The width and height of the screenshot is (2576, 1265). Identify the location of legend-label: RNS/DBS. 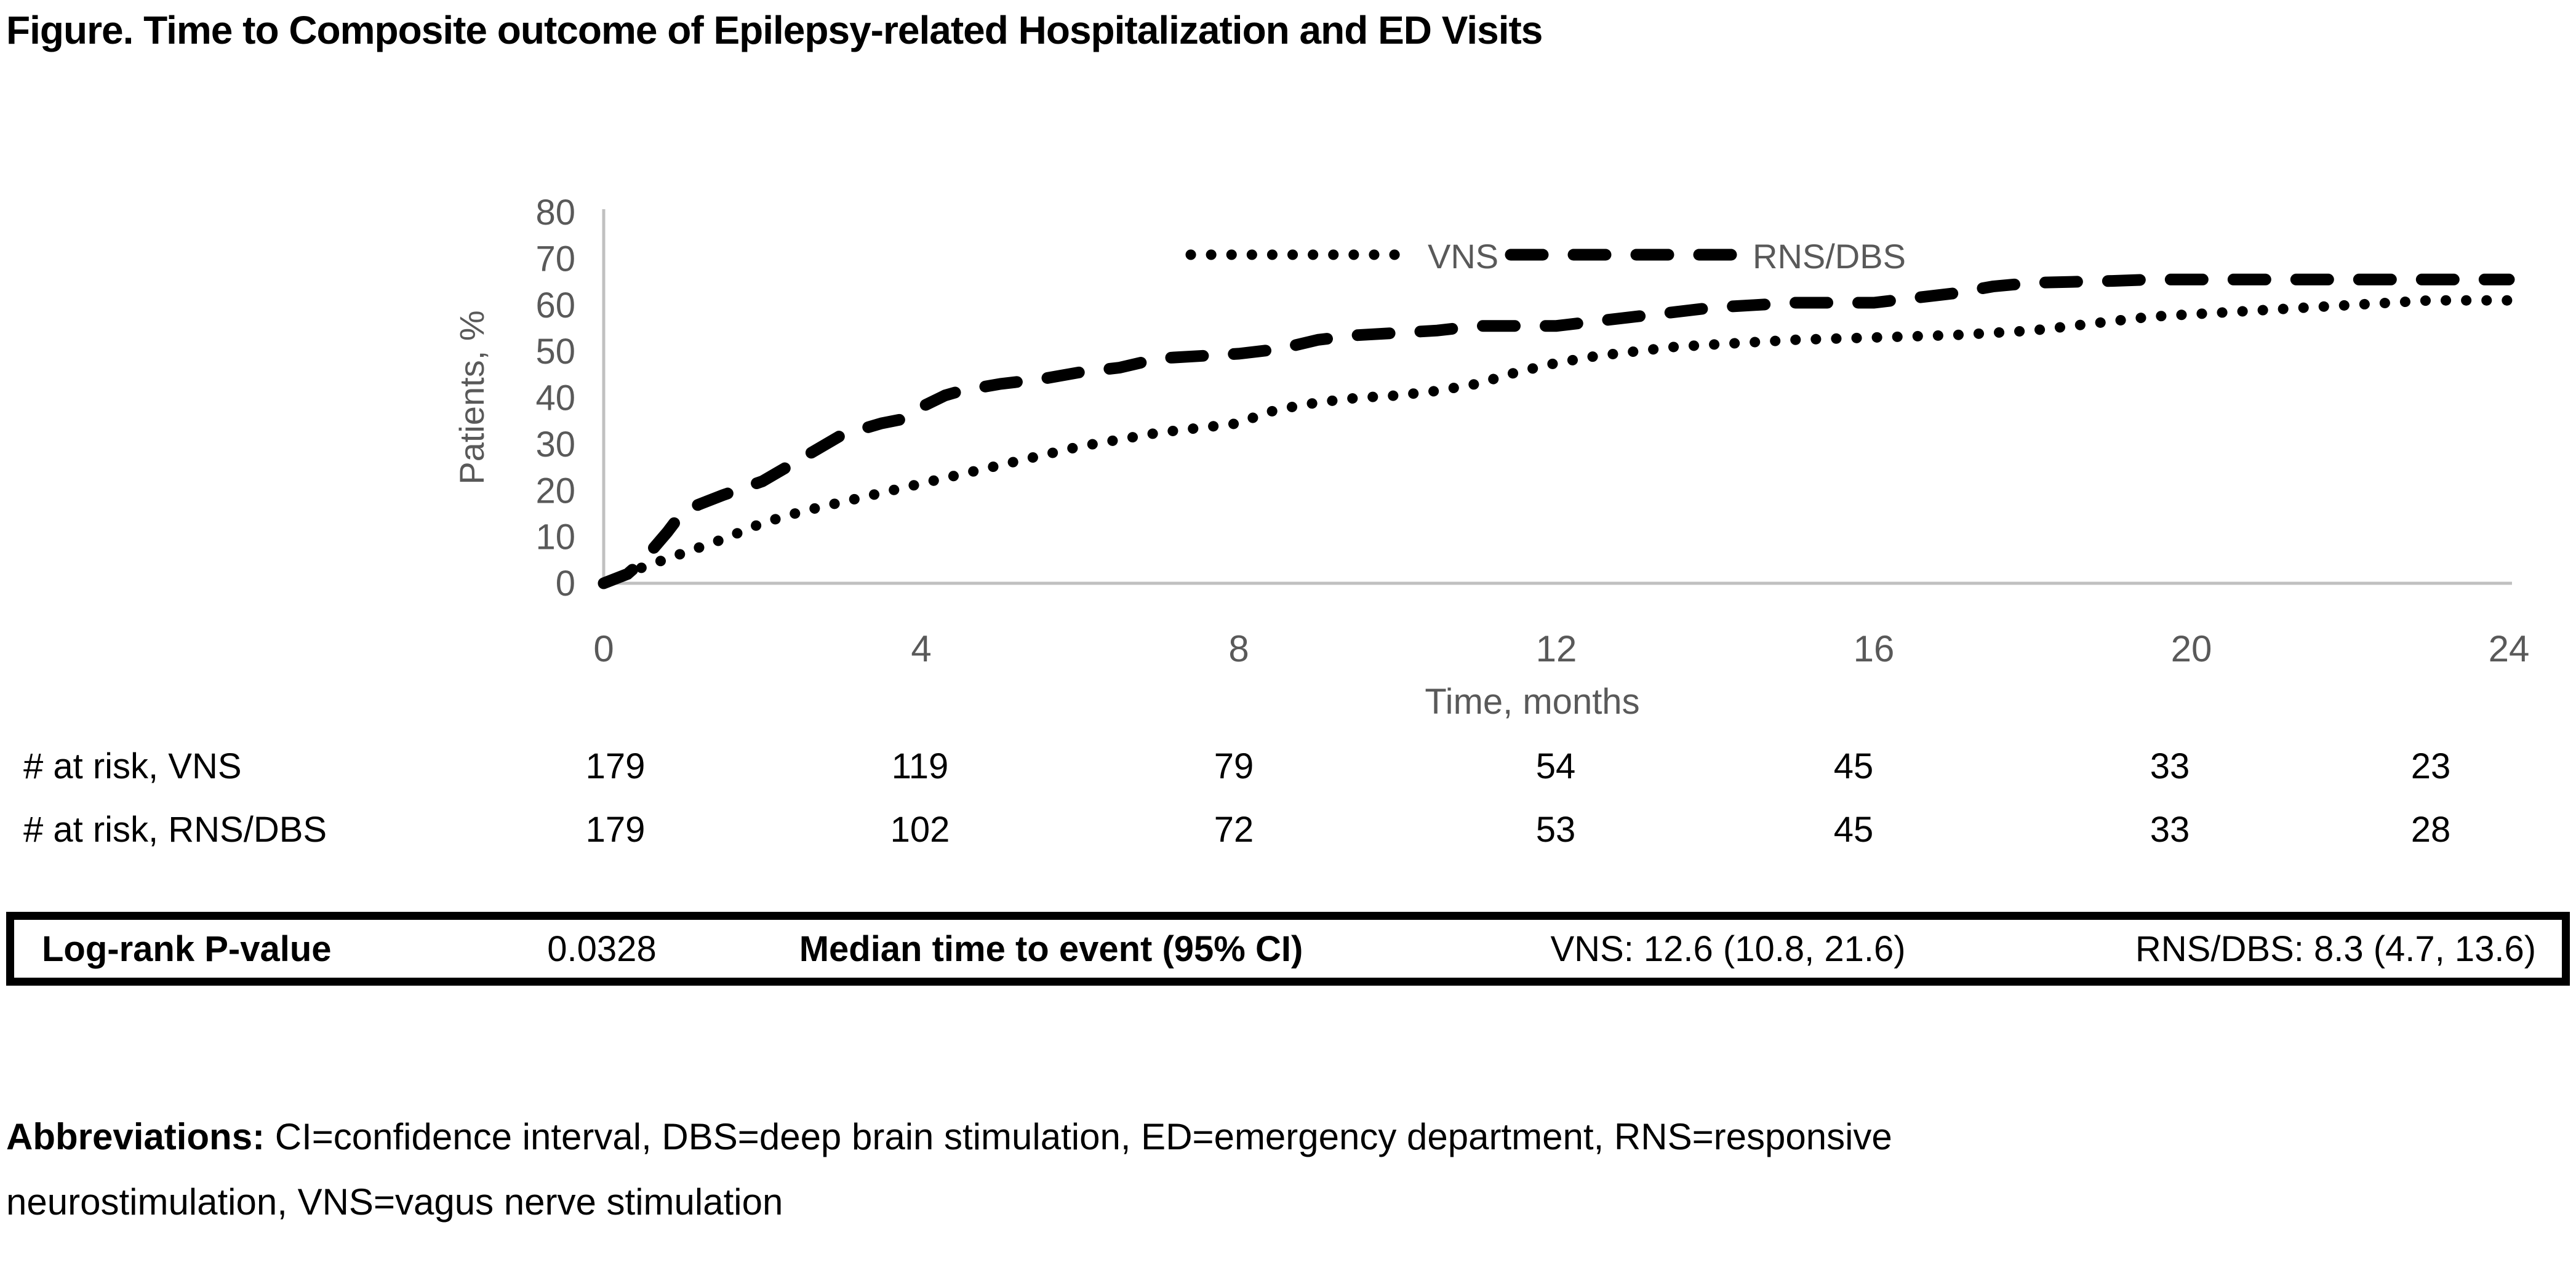
(1829, 256).